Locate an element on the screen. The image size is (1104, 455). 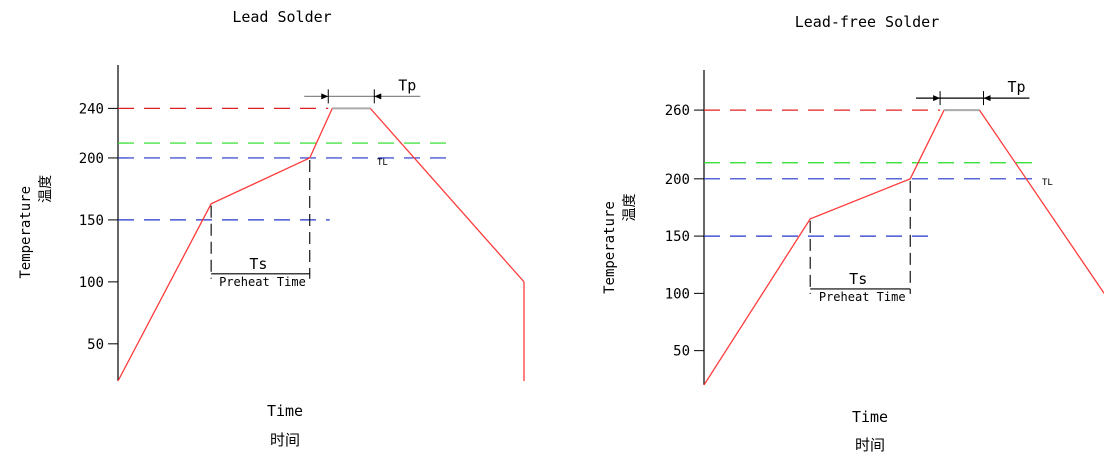
y-tick-label: 260 is located at coordinates (677, 111).